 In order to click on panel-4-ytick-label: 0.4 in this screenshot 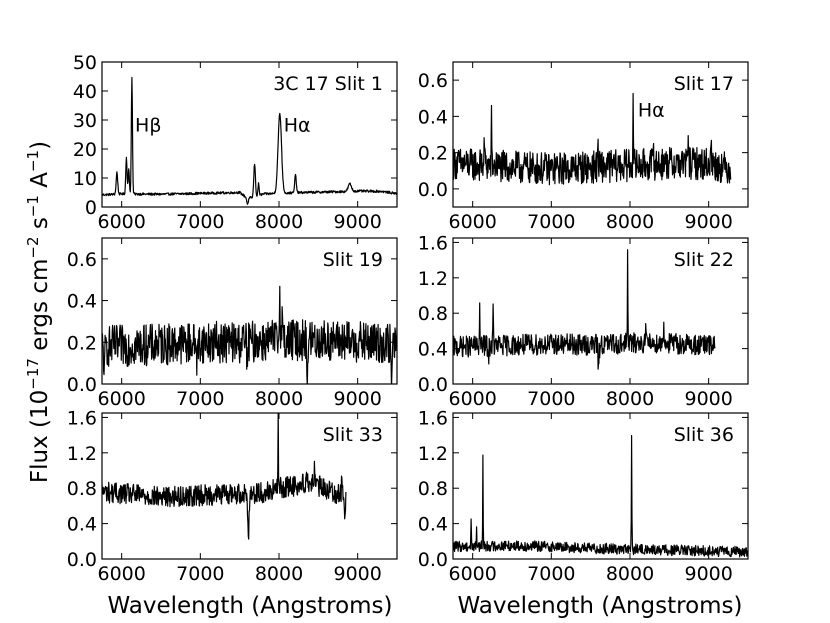, I will do `click(433, 350)`.